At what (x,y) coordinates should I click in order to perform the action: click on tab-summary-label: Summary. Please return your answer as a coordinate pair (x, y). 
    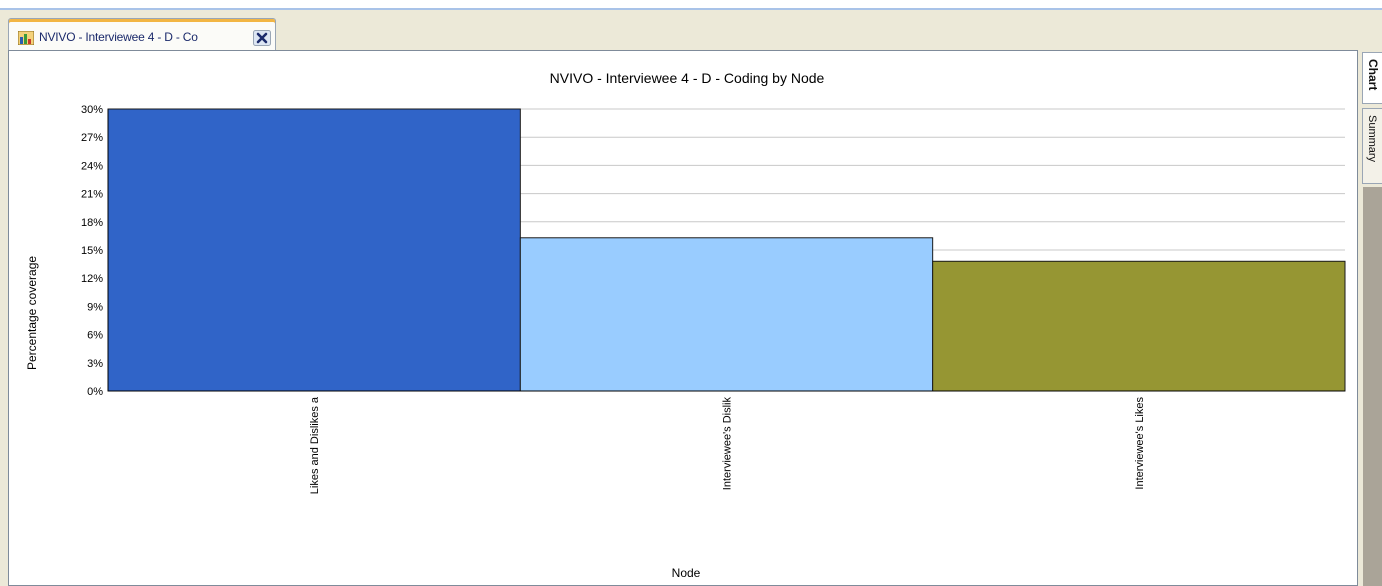
    Looking at the image, I should click on (1372, 139).